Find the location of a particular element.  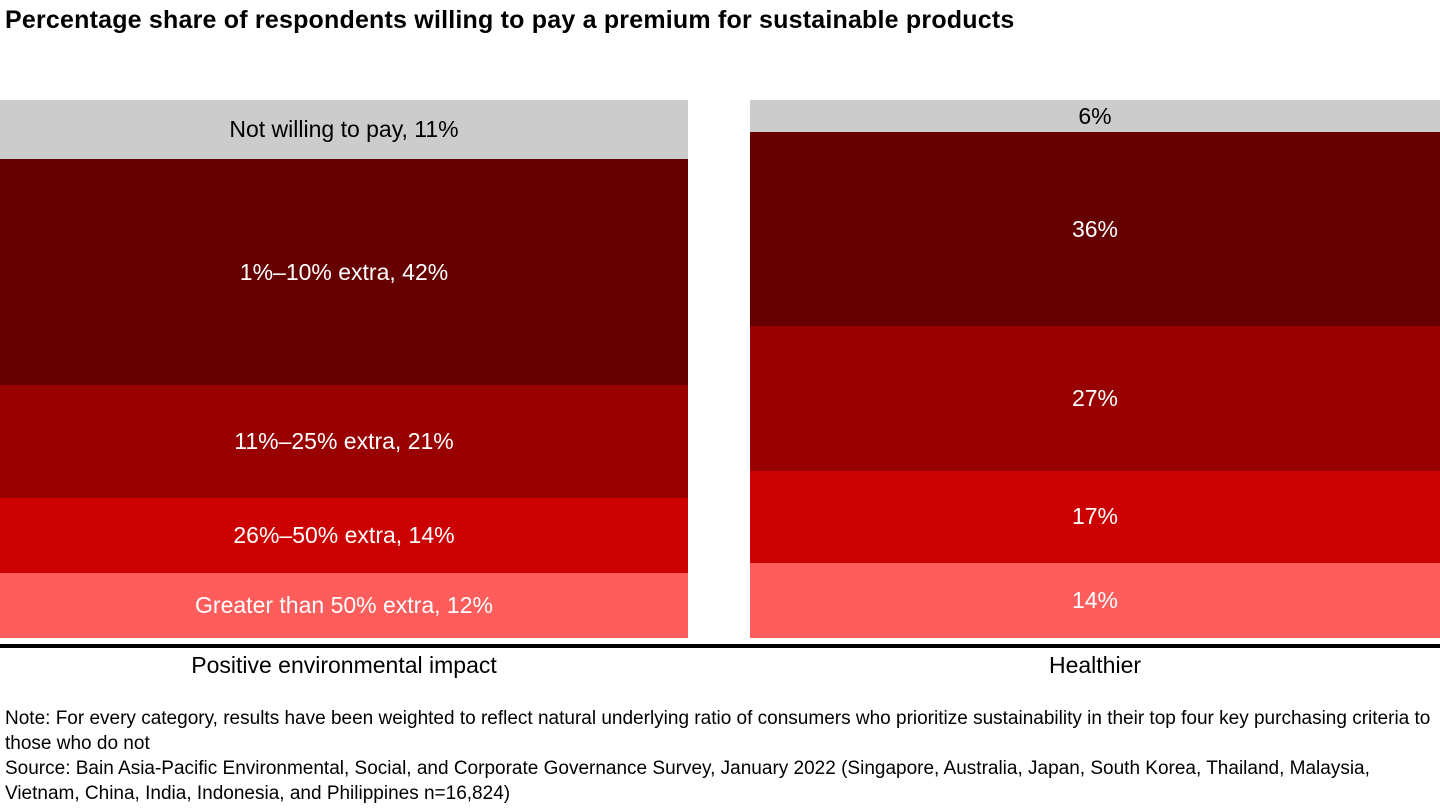

segment-label: Greater than 50% extra, 12% is located at coordinates (344, 605).